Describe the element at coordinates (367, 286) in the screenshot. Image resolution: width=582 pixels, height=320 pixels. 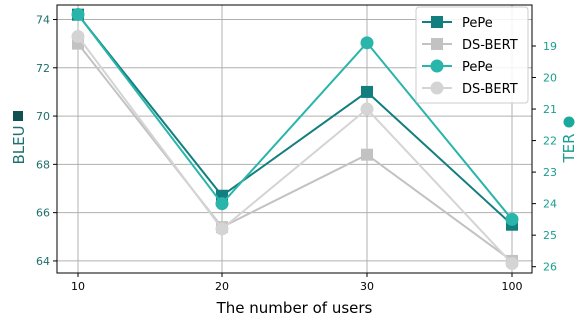
I see `x-tick-label: 30` at that location.